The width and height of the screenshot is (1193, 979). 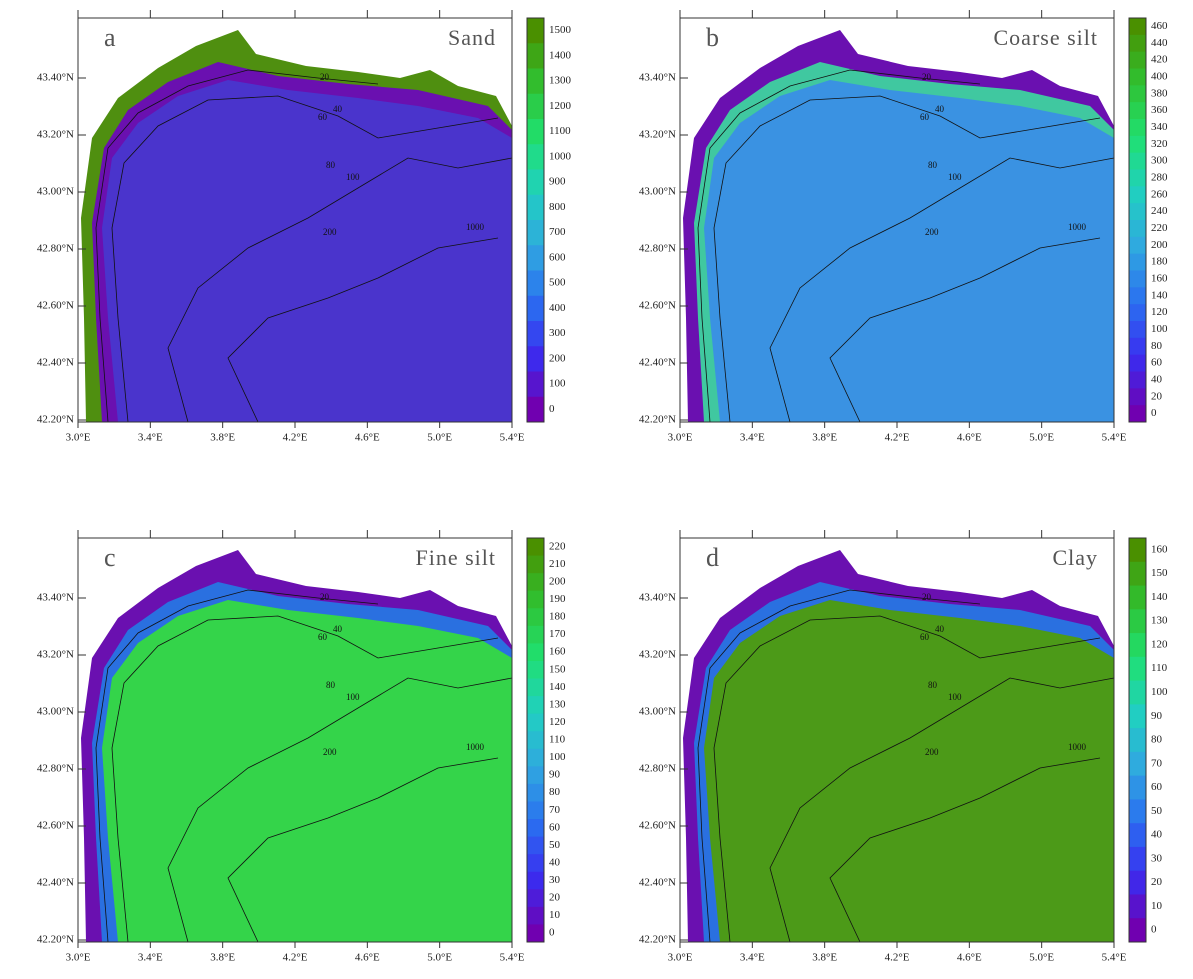 What do you see at coordinates (933, 165) in the screenshot?
I see `contour-label: 80` at bounding box center [933, 165].